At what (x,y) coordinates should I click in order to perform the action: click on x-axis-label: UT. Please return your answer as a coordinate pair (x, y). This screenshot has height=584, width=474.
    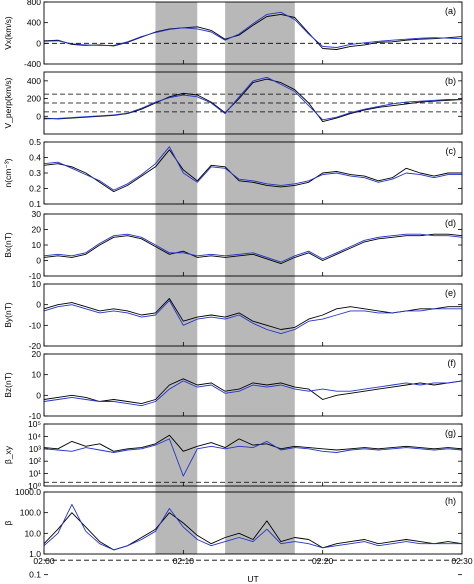
    Looking at the image, I should click on (252, 579).